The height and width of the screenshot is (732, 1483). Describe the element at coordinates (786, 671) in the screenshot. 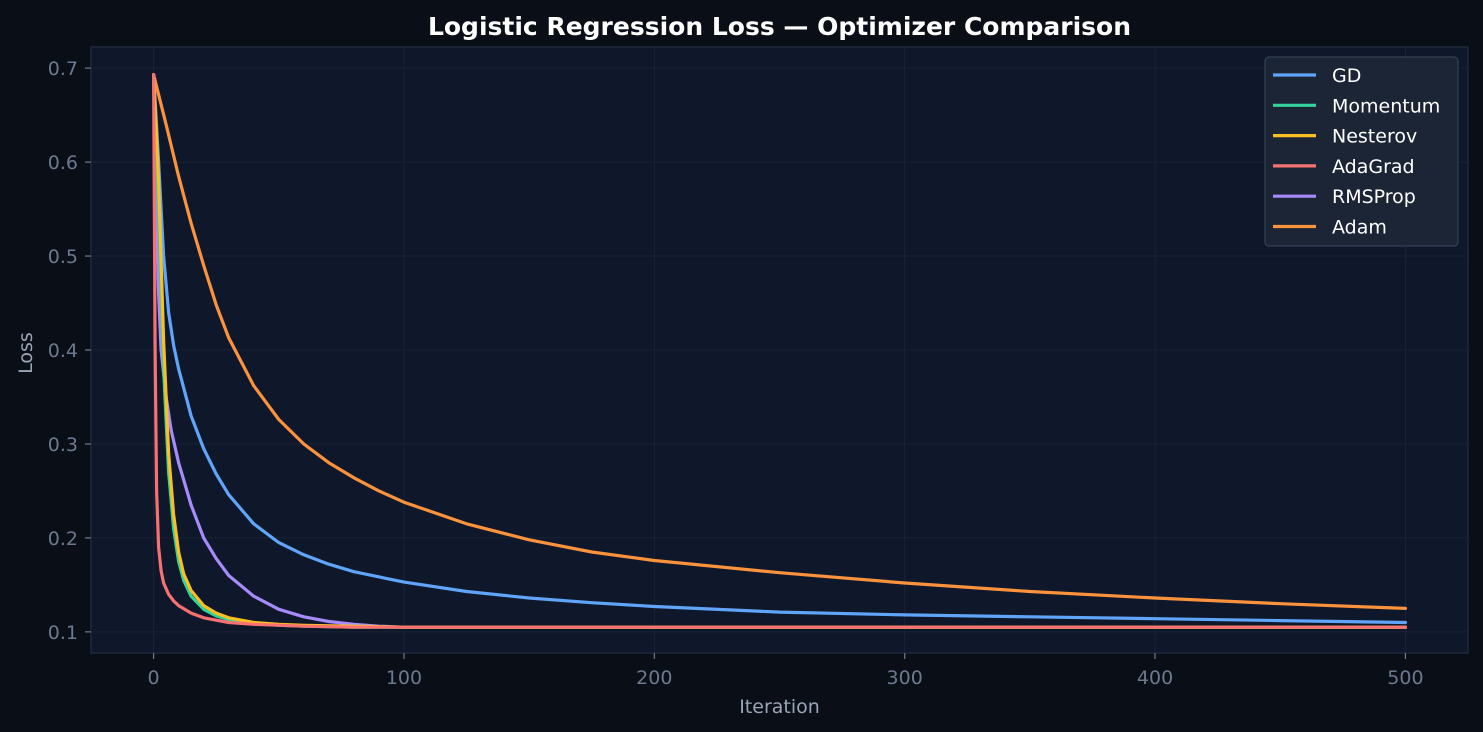

I see `x-tick-labels: 0 100 200 300 400 500` at that location.